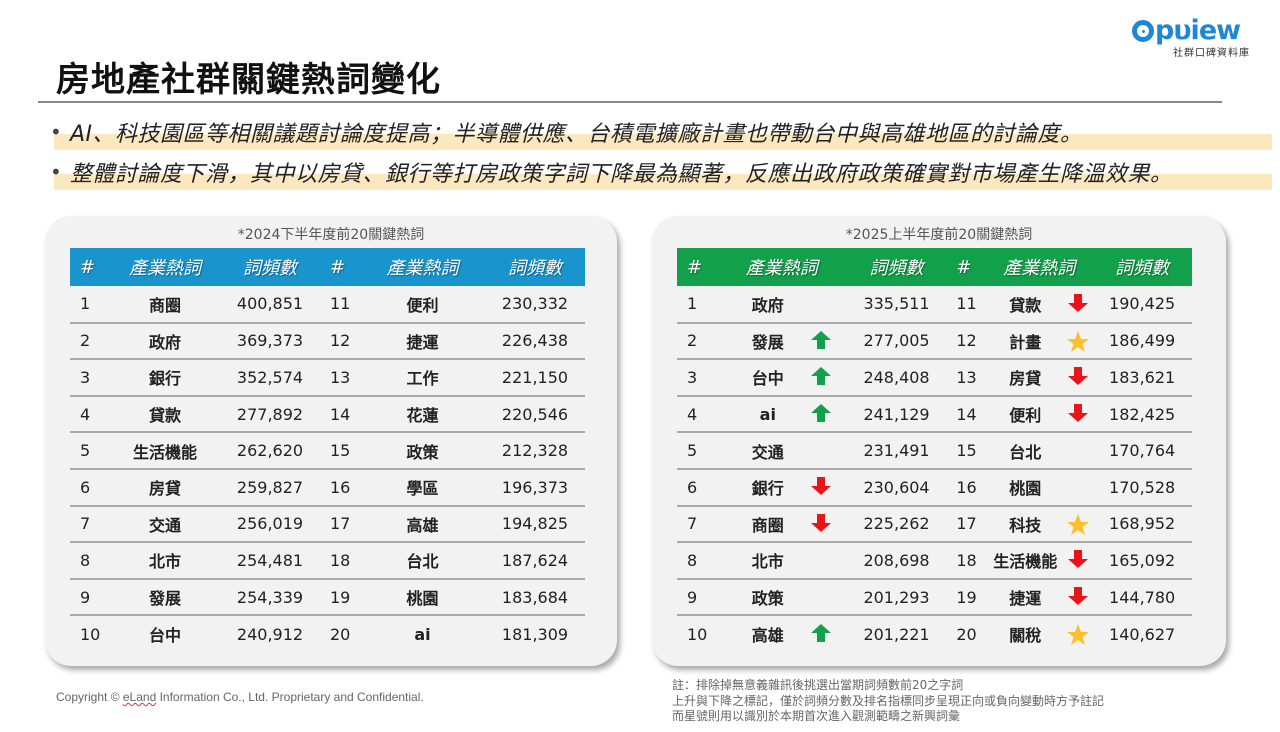 The image size is (1280, 732). What do you see at coordinates (1142, 305) in the screenshot?
I see `frequency-cell: 190,425` at bounding box center [1142, 305].